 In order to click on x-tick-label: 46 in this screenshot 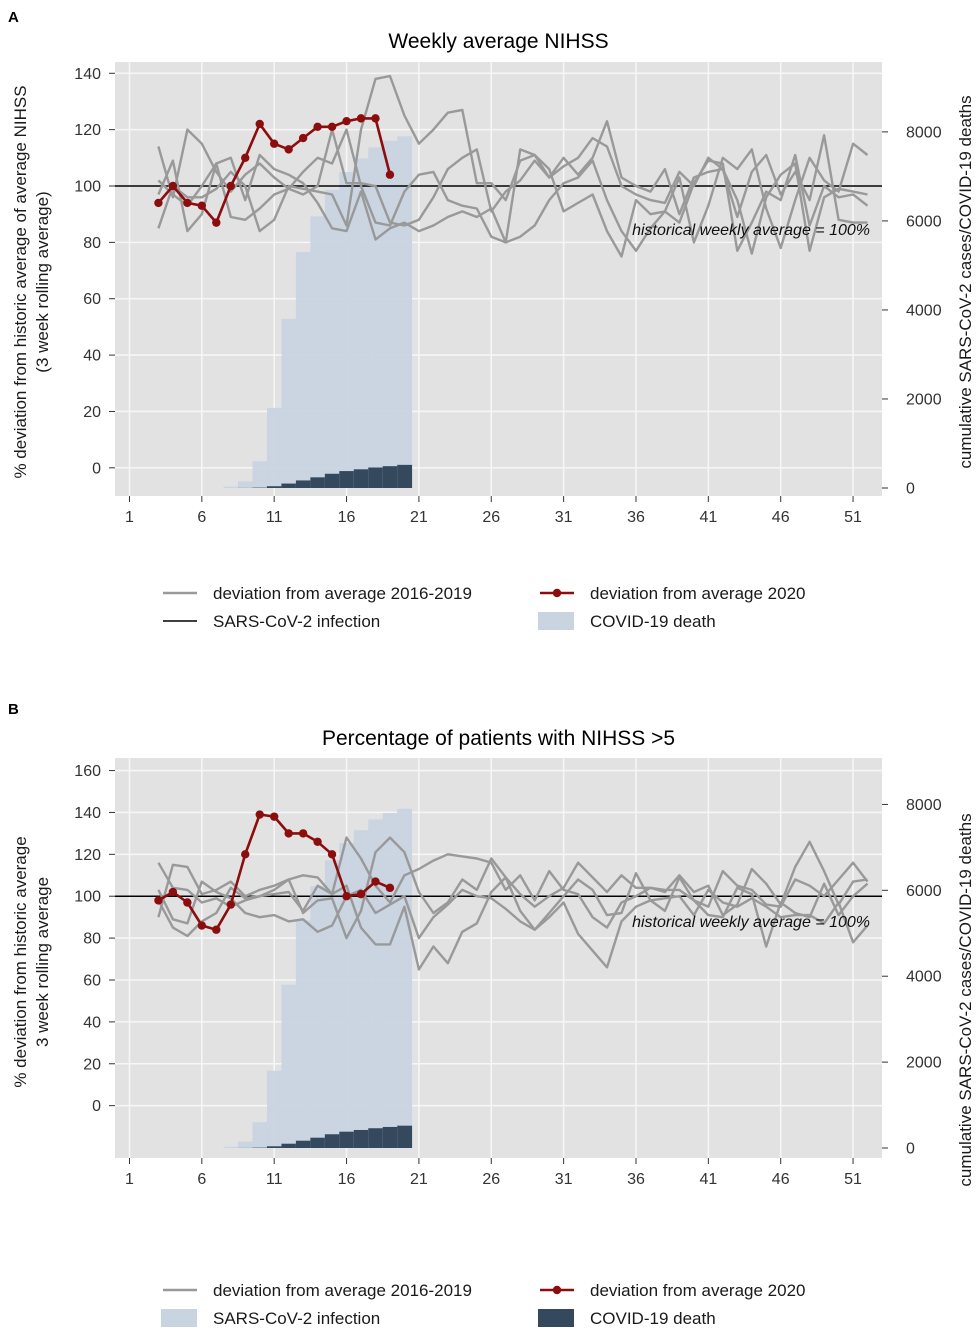, I will do `click(781, 1179)`.